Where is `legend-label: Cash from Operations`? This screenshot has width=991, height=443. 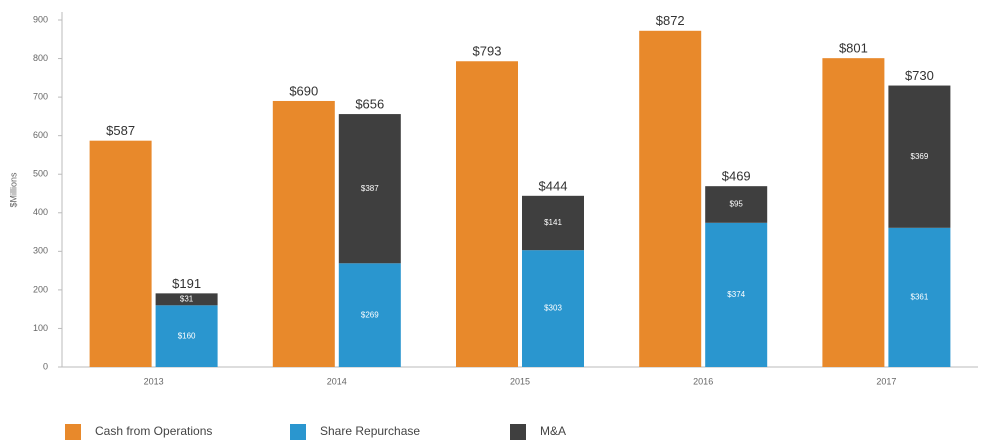 legend-label: Cash from Operations is located at coordinates (153, 431).